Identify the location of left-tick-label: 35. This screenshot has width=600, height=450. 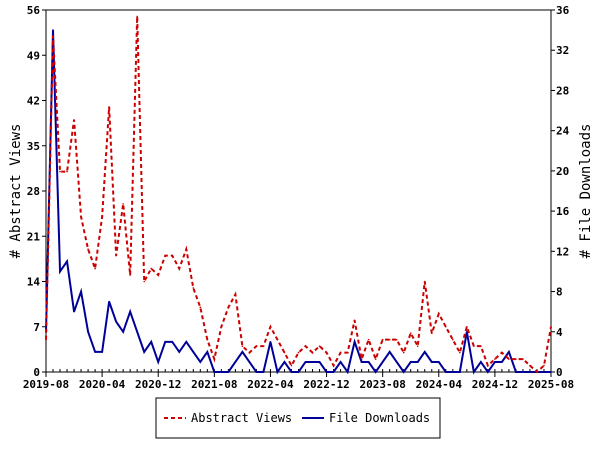
(33, 146).